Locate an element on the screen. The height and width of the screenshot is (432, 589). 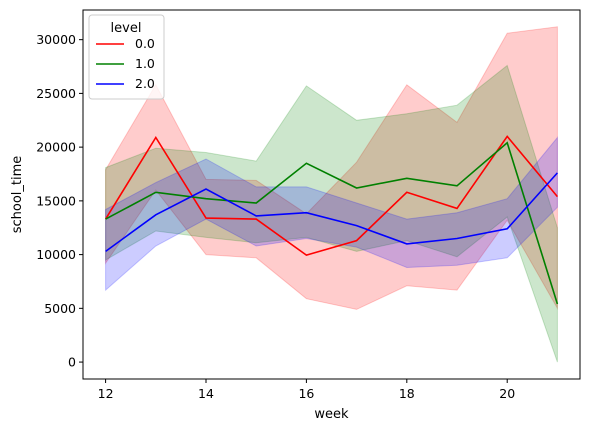
x-axis-label: week is located at coordinates (331, 414).